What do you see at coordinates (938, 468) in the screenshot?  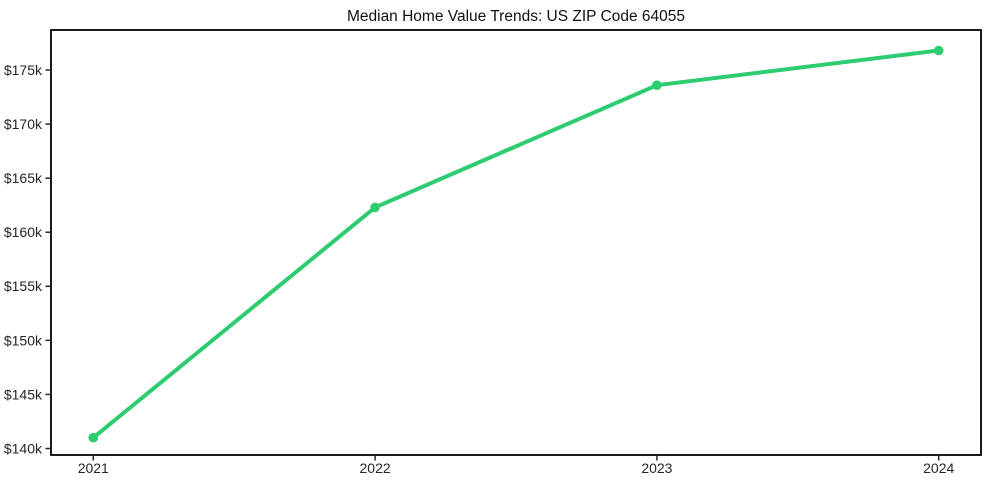 I see `x-tick-label: 2024` at bounding box center [938, 468].